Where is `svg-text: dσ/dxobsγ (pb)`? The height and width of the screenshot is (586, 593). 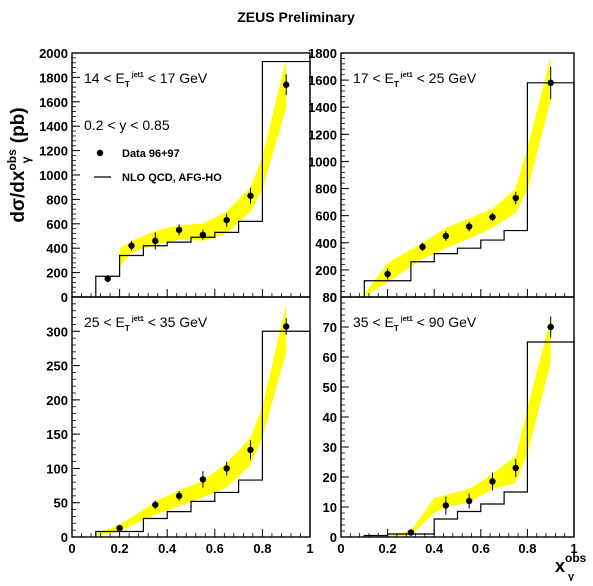
svg-text: dσ/dxobsγ (pb) is located at coordinates (19, 164).